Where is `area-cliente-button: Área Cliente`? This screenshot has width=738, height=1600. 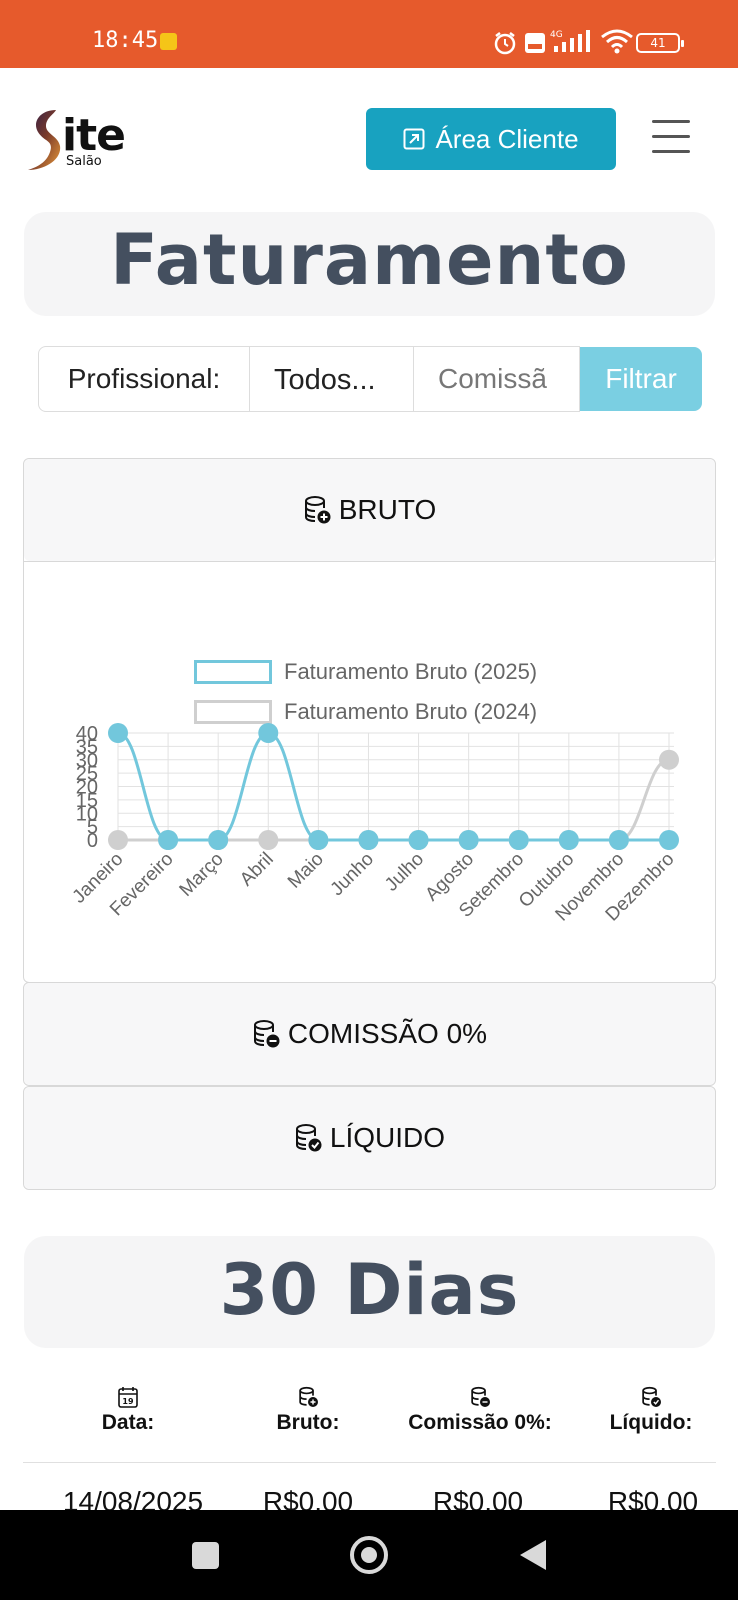
area-cliente-button: Área Cliente is located at coordinates (491, 139).